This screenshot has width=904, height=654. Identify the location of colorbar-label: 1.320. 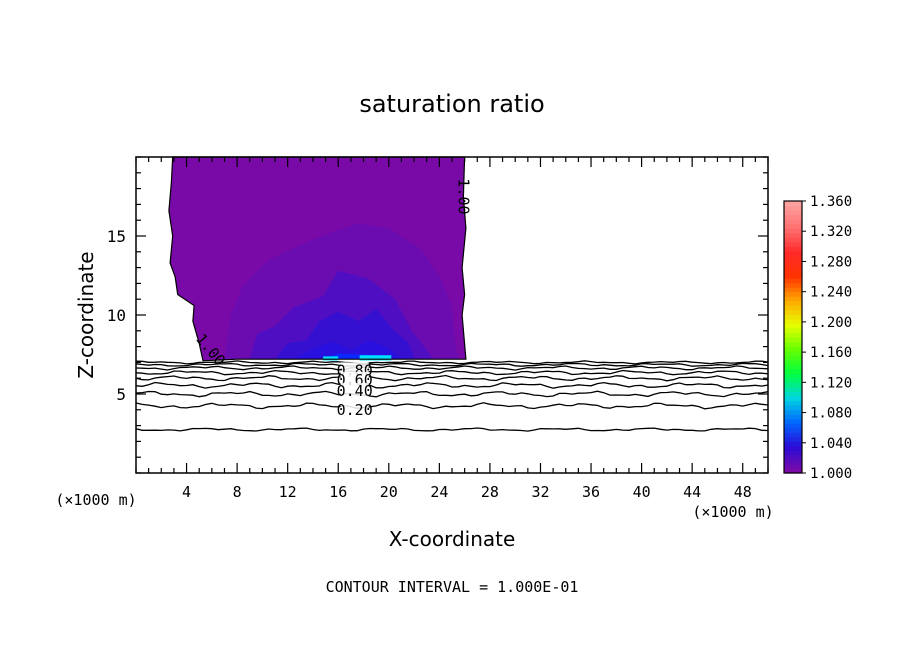
(831, 232).